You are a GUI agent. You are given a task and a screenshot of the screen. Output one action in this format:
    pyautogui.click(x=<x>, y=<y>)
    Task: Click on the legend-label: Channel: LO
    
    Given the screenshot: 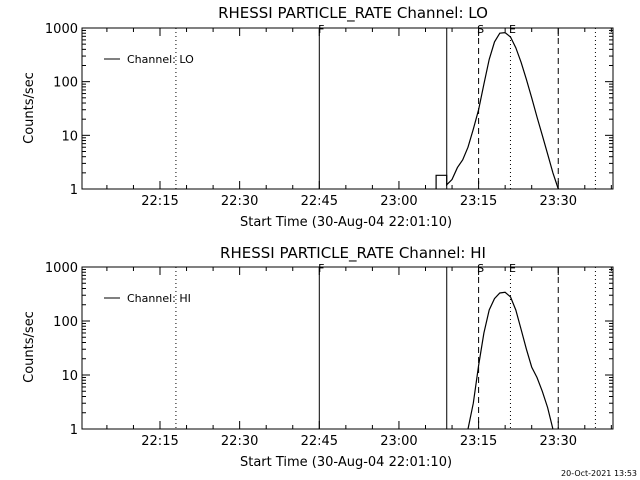 What is the action you would take?
    pyautogui.click(x=160, y=59)
    